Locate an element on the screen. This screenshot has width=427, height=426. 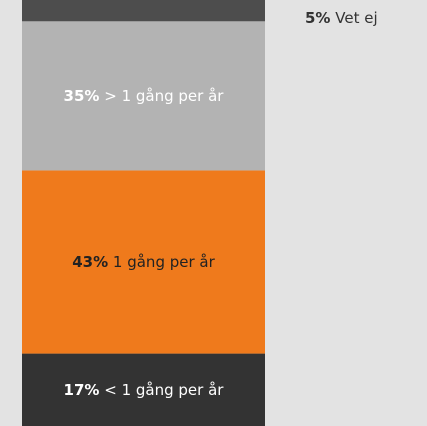
category-label: 1 gång per år is located at coordinates (164, 261).